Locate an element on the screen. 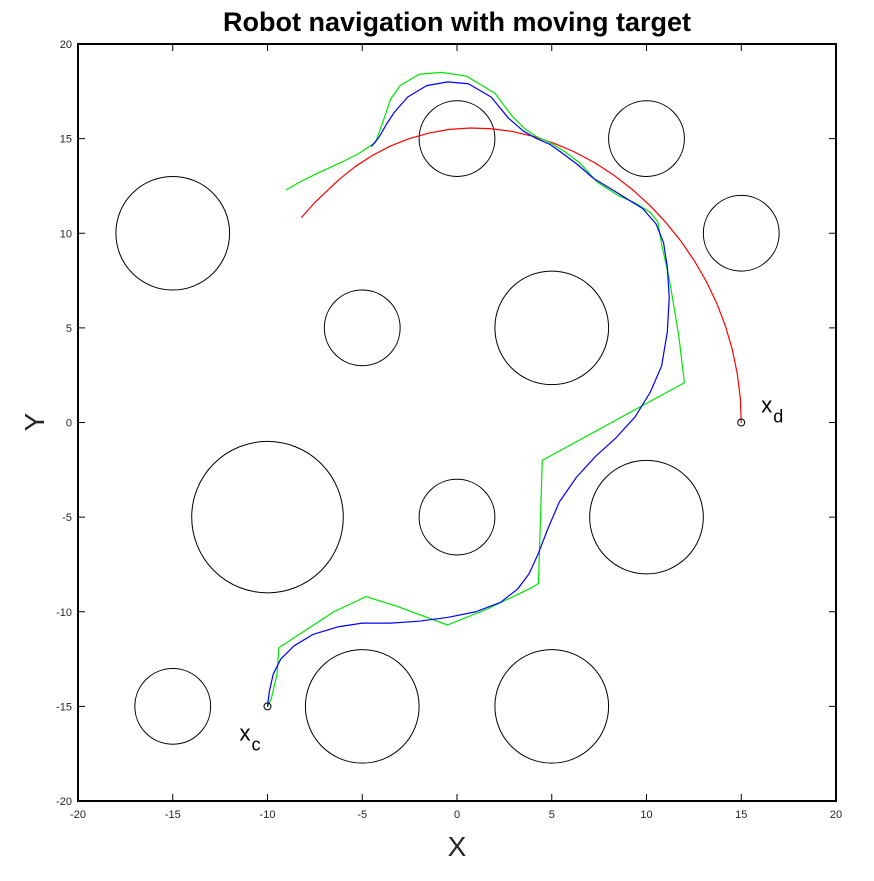  chart-title: Robot navigation with moving target is located at coordinates (457, 22).